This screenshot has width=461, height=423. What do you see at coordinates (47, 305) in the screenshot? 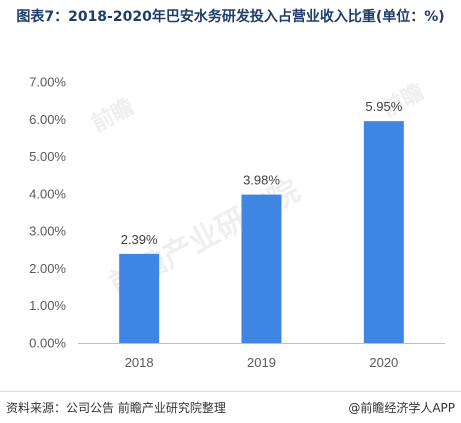
I see `y-tick-label: 1.00%` at bounding box center [47, 305].